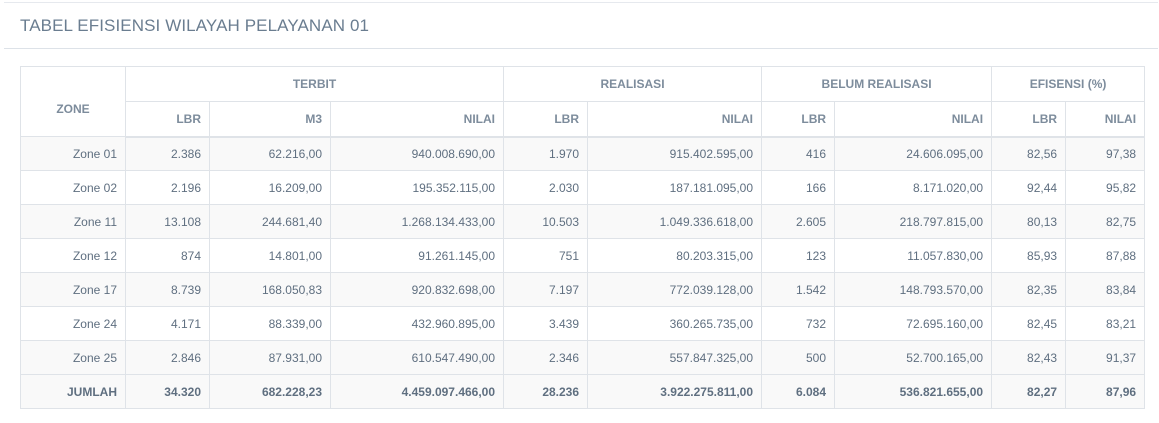 This screenshot has height=423, width=1159. What do you see at coordinates (270, 221) in the screenshot?
I see `cell-terbit-m3: 244.681,40` at bounding box center [270, 221].